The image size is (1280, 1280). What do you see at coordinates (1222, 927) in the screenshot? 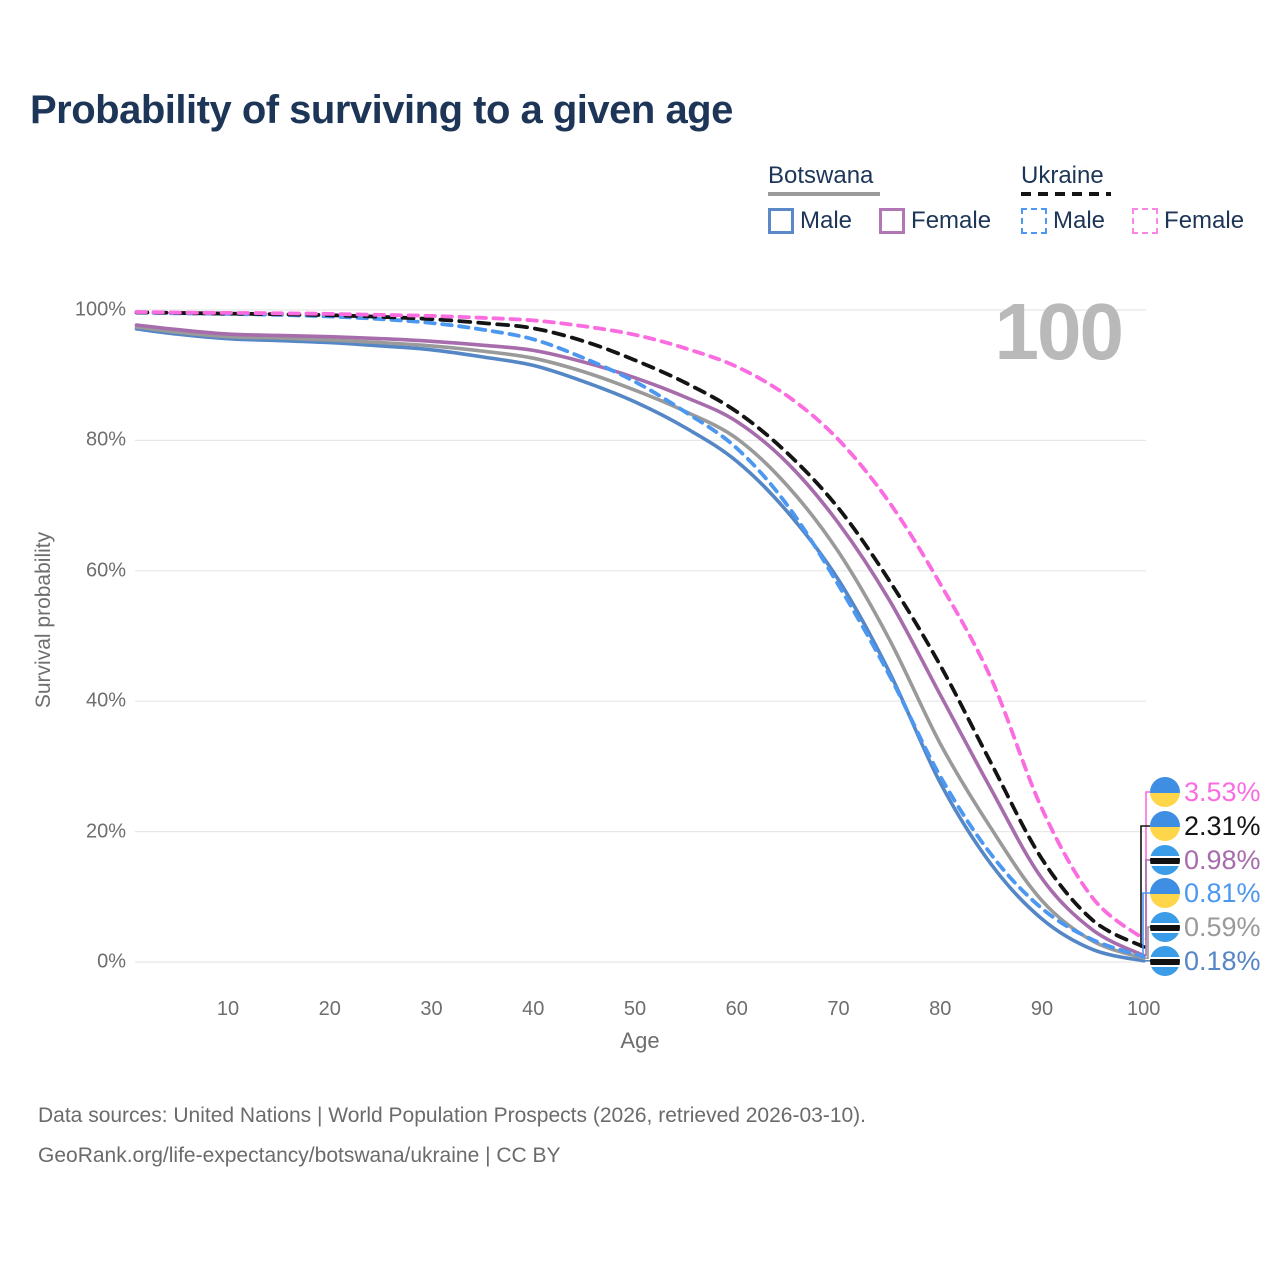
I see `series-end-value: 0.59%` at bounding box center [1222, 927].